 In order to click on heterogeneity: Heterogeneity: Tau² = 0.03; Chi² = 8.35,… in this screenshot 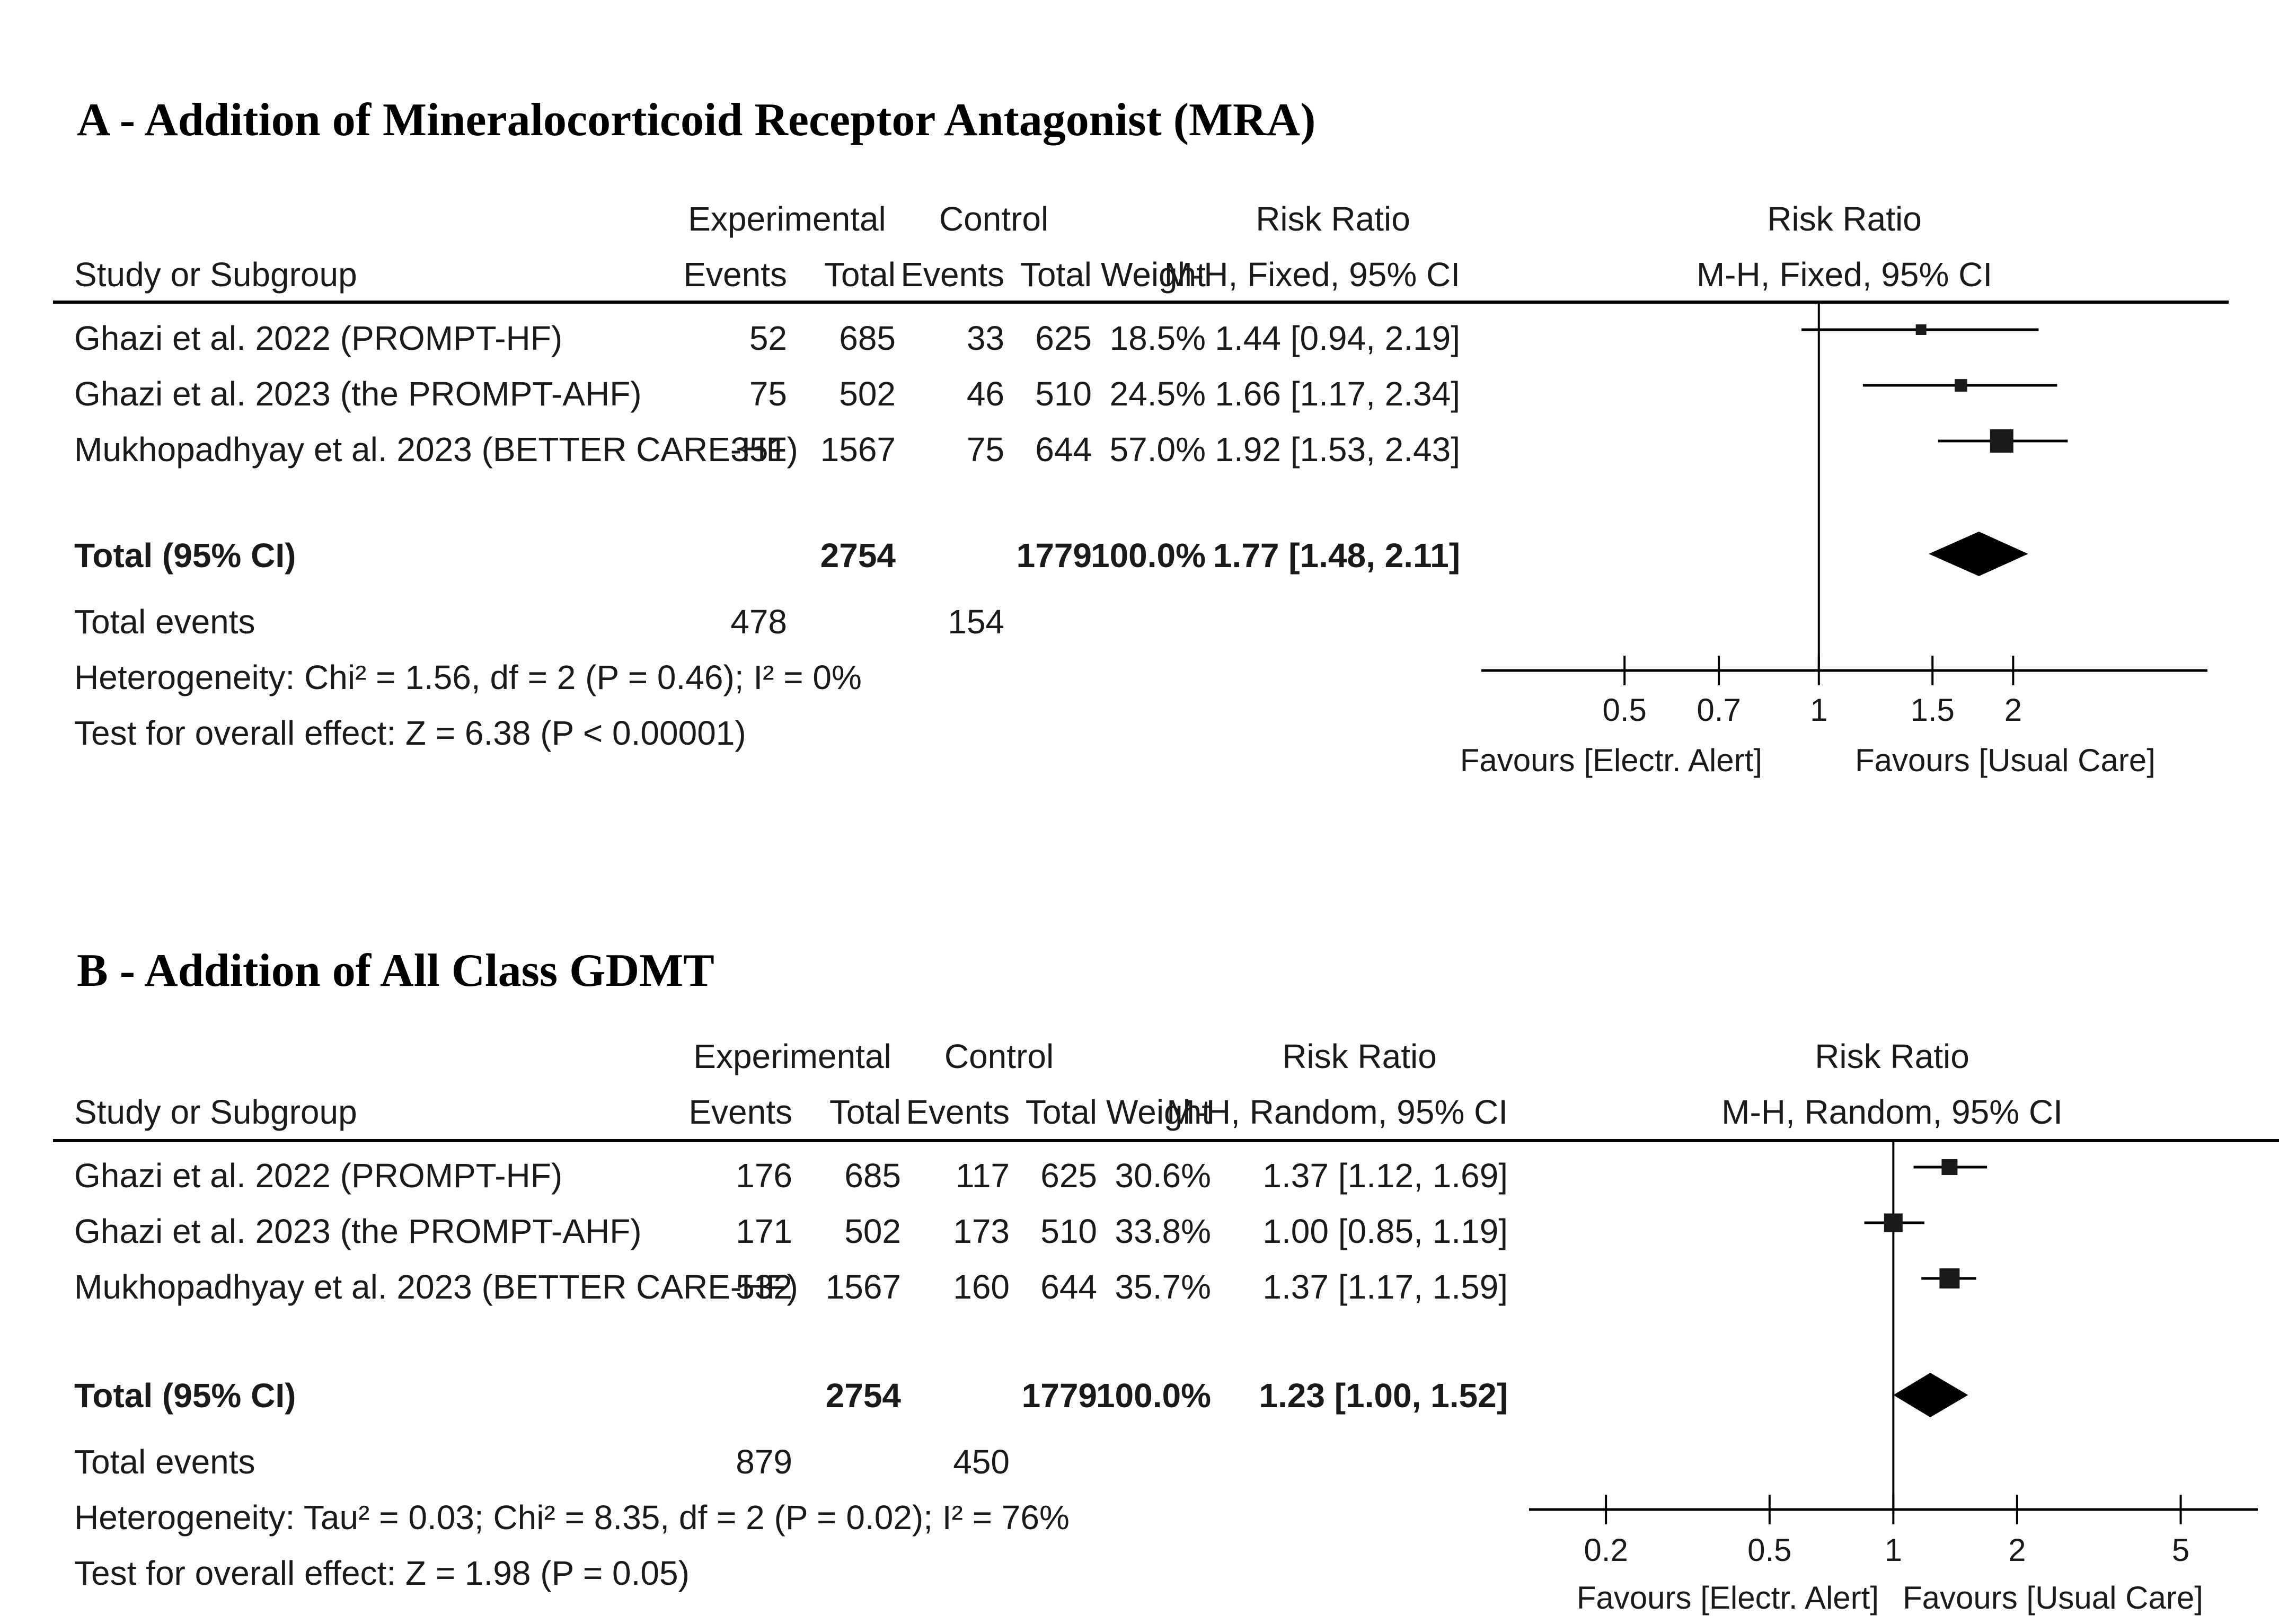, I will do `click(572, 1517)`.